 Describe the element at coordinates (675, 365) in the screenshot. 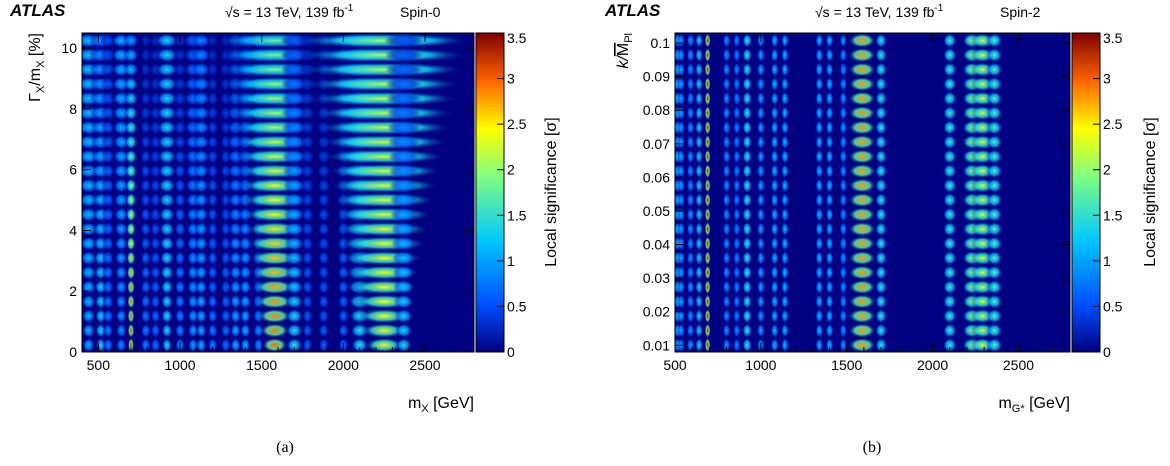

I see `x-tick-label: 500` at that location.